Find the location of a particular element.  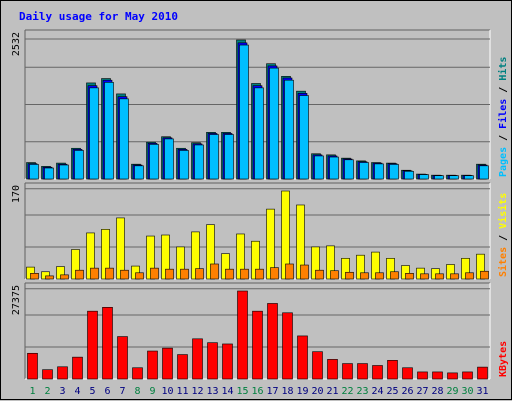

x-tick-day-16: 16 is located at coordinates (257, 391).